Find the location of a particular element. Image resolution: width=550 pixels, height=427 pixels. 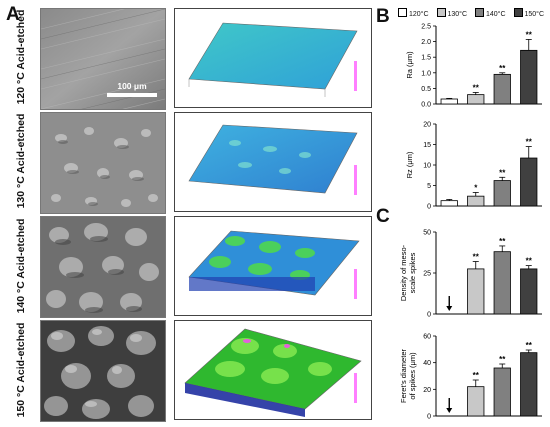

chart-ra: 0.0 0.5 1.0 1.5 2.0 2.5 Ra (μm) ** ** ** is located at coordinates (473, 66).